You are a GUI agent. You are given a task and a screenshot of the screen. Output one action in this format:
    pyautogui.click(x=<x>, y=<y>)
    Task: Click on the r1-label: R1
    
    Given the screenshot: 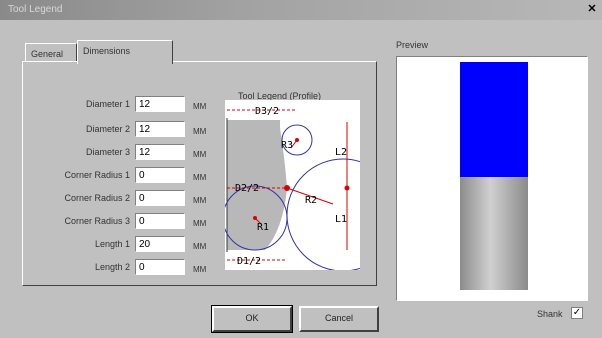 What is the action you would take?
    pyautogui.click(x=263, y=227)
    